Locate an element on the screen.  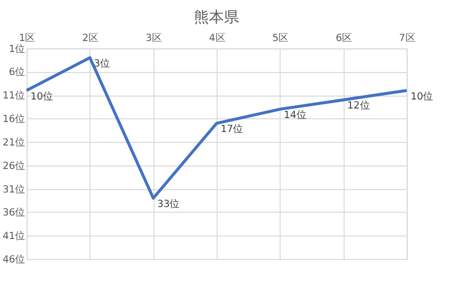
x-tick-label: 7区 is located at coordinates (407, 38).